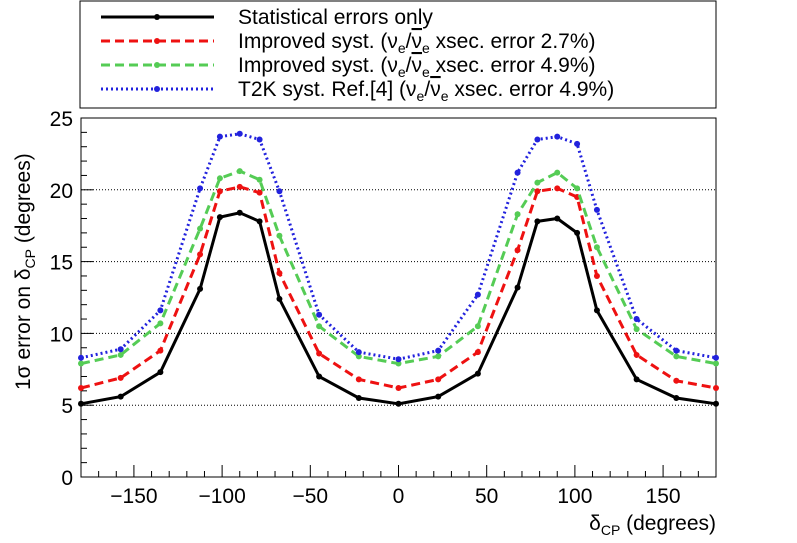 This screenshot has height=543, width=797. I want to click on x-tick-label: −150, so click(133, 496).